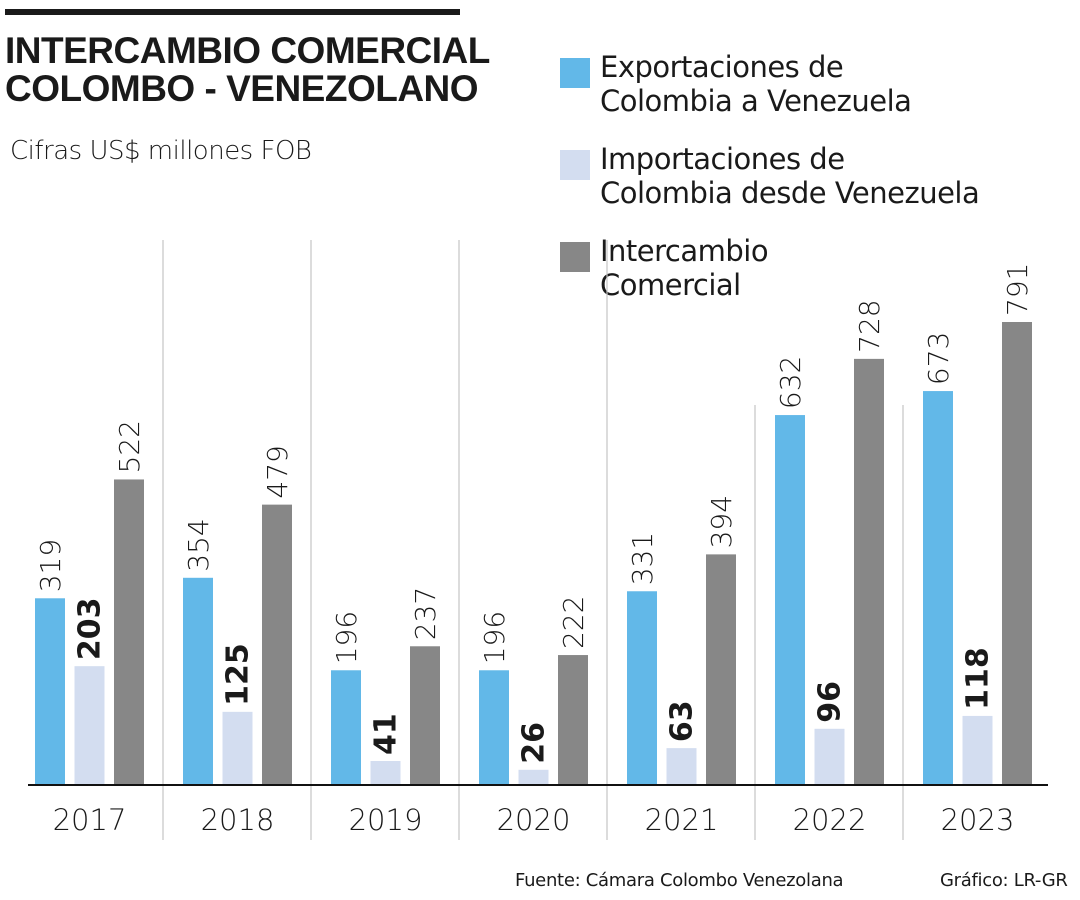  I want to click on data-label: 125, so click(238, 674).